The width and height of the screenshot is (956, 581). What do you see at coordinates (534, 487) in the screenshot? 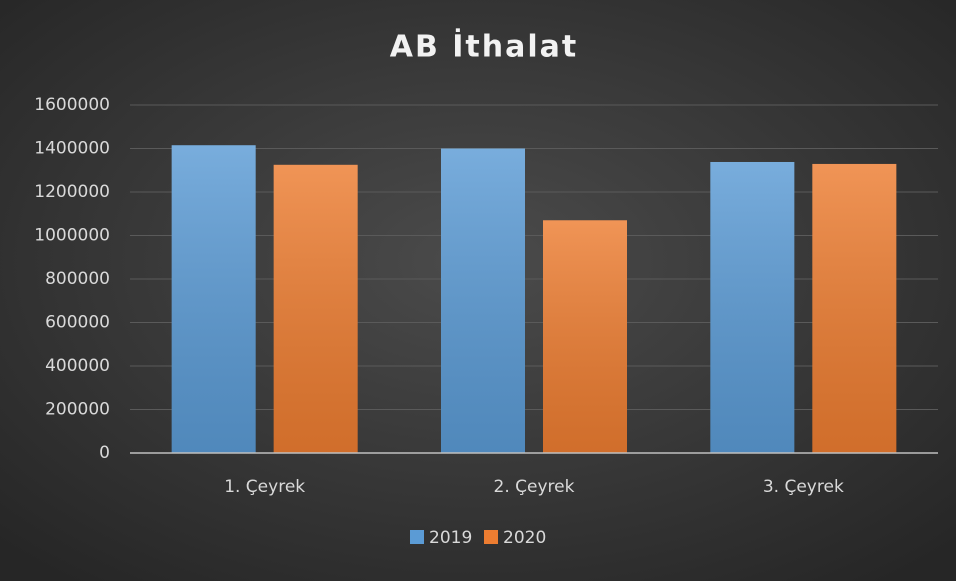
I see `x-tick-label: 2. Çeyrek` at bounding box center [534, 487].